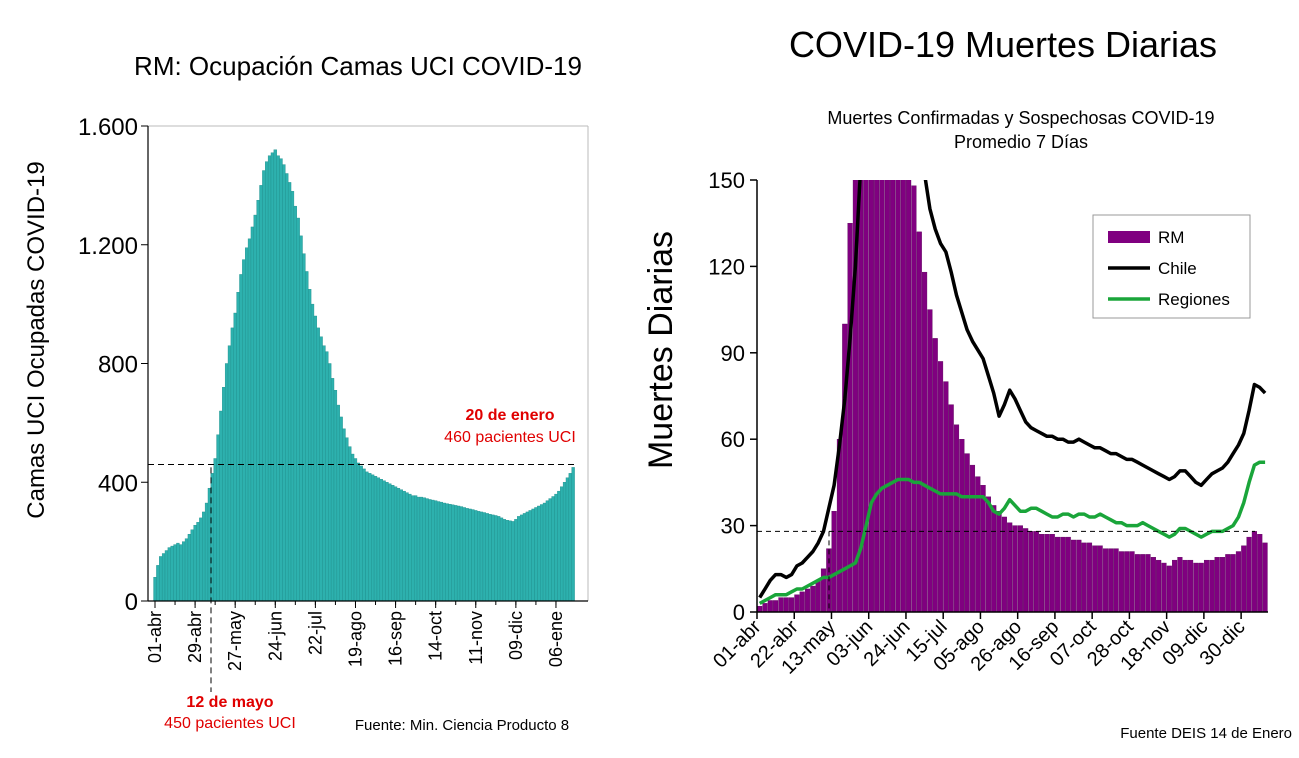  I want to click on x-tick-label: 06-ene, so click(556, 639).